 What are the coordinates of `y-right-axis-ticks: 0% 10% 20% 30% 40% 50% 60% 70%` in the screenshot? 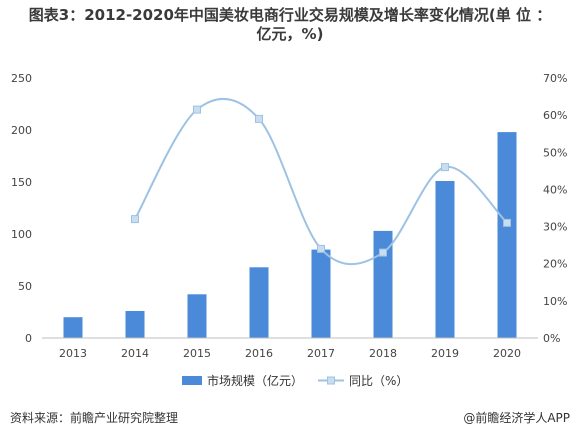 It's located at (555, 208).